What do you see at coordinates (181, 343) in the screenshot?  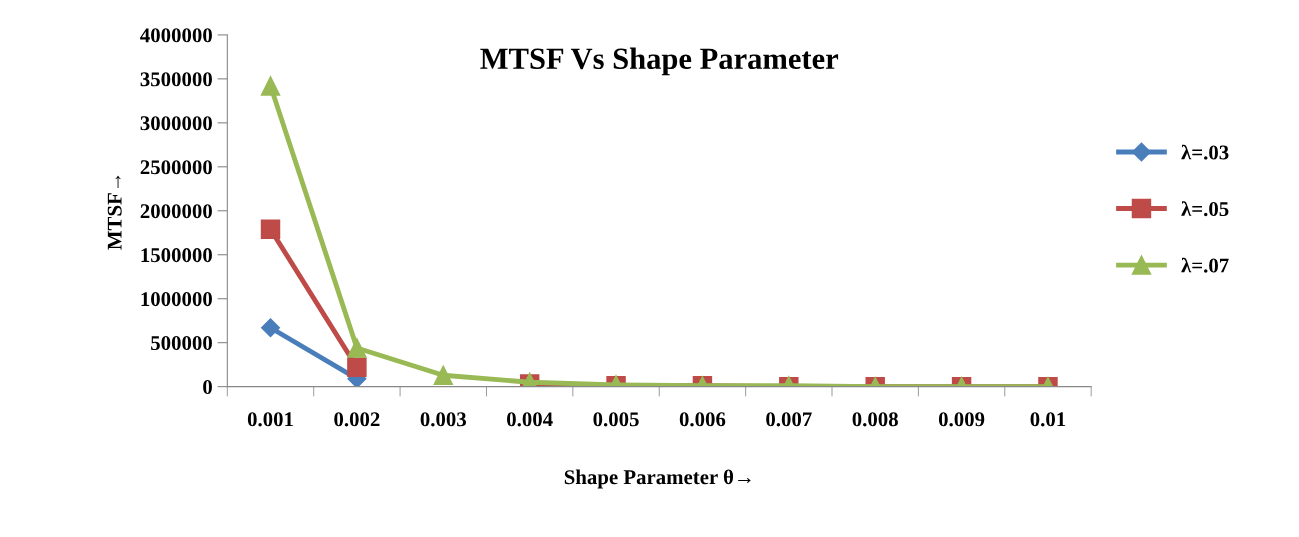 I see `y-tick-label: 500000` at bounding box center [181, 343].